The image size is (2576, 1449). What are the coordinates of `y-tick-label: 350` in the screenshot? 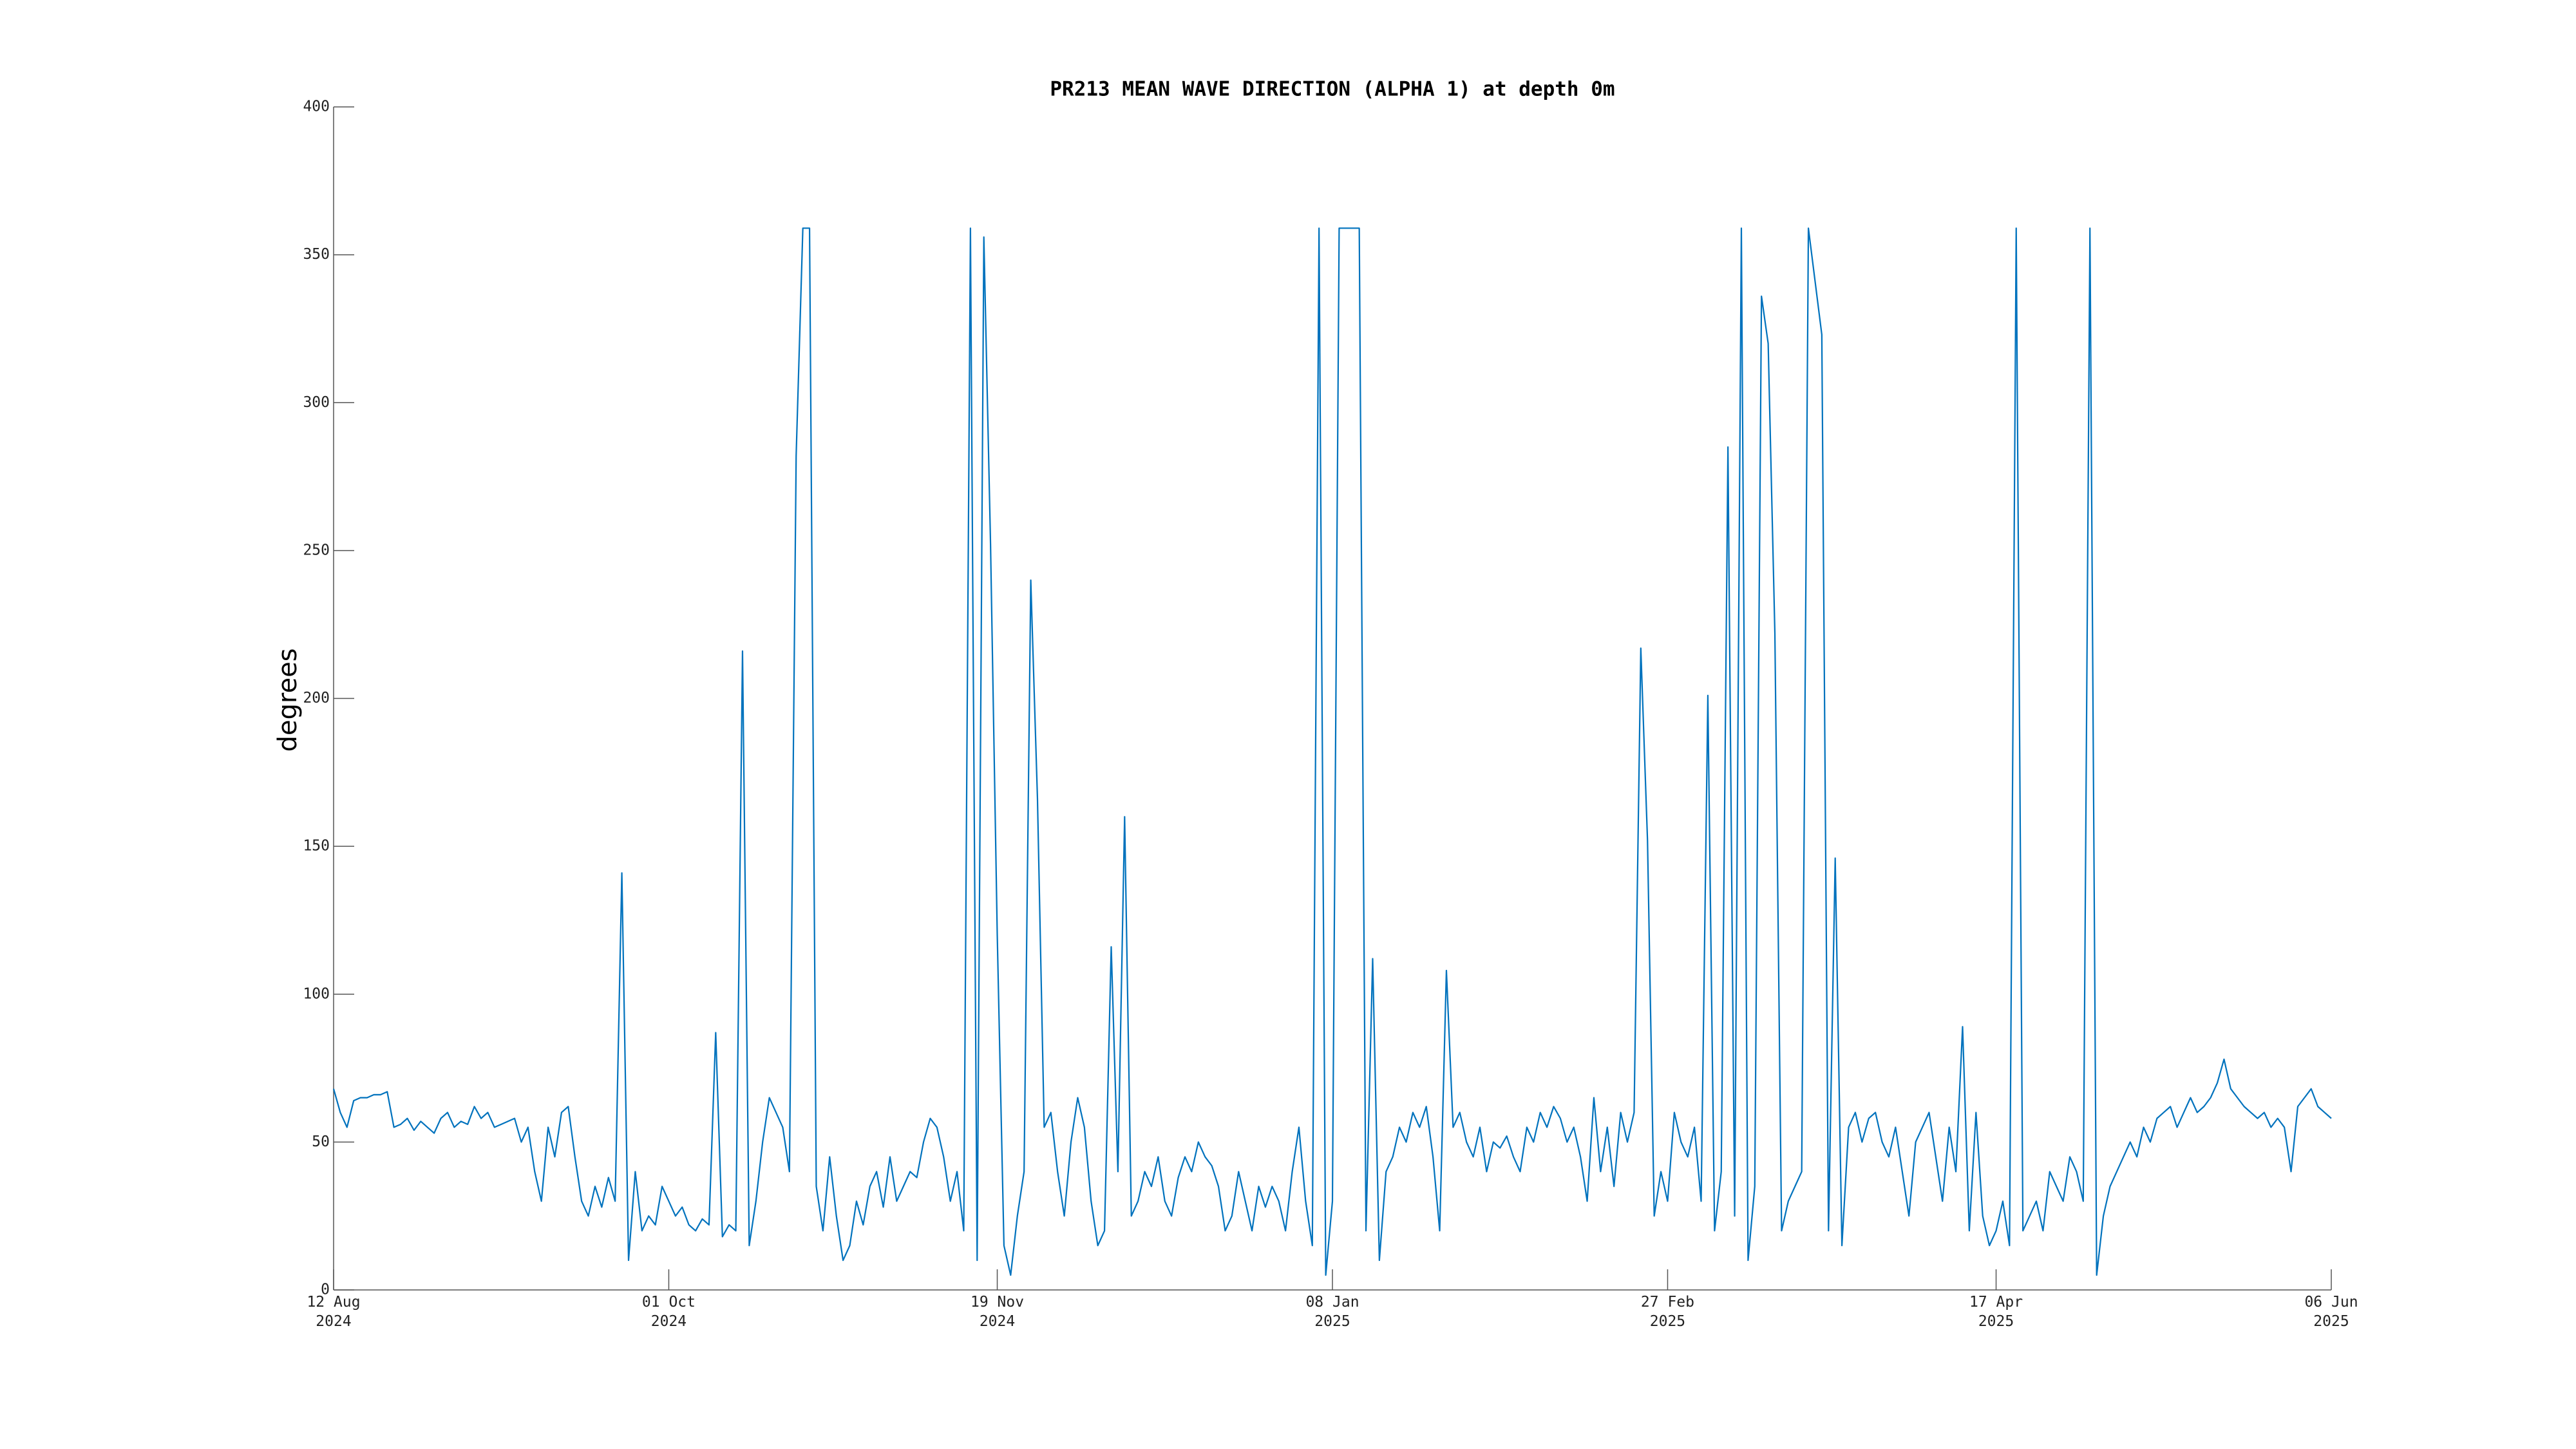 It's located at (317, 255).